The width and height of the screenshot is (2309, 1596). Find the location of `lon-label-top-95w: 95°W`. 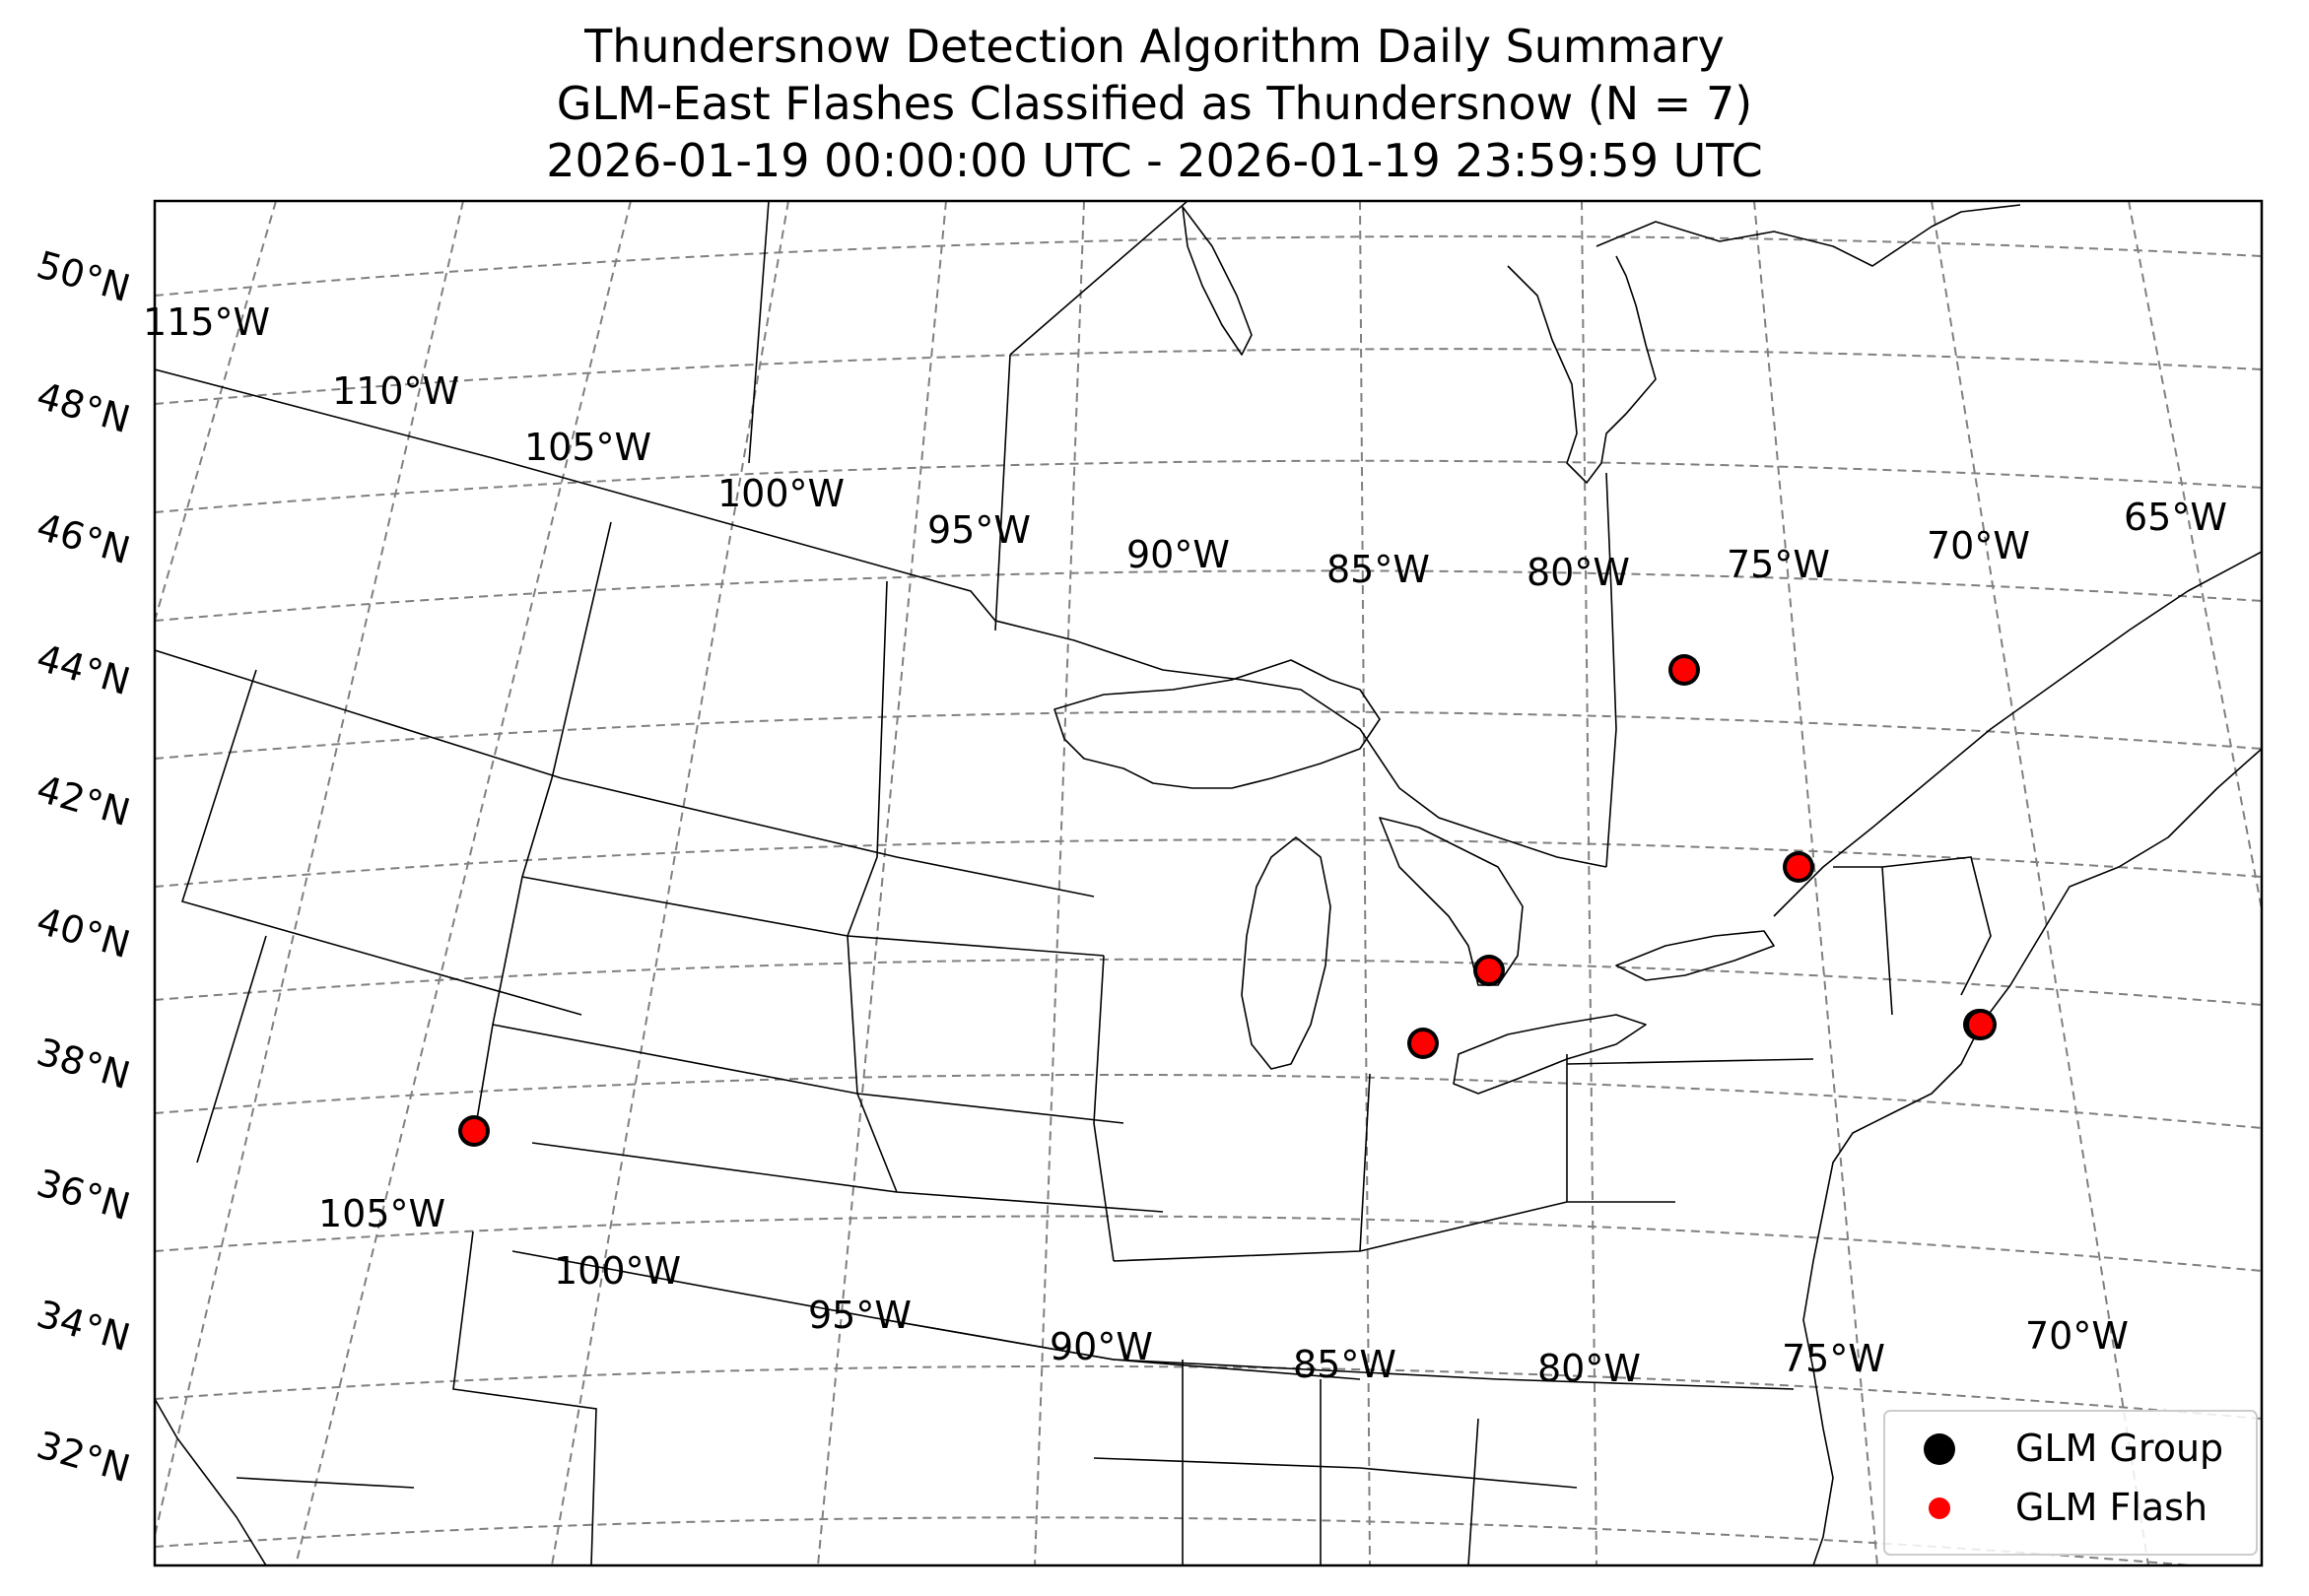

lon-label-top-95w: 95°W is located at coordinates (979, 530).